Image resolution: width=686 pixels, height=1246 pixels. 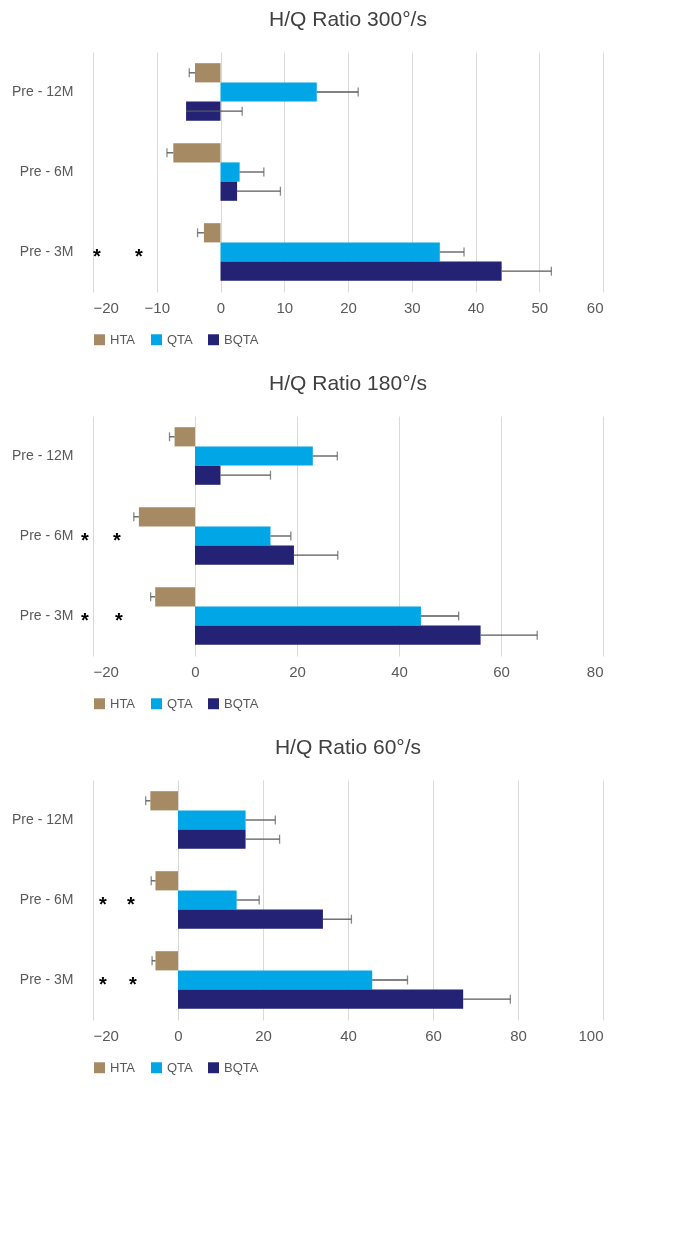 What do you see at coordinates (348, 382) in the screenshot?
I see `chart-title: H/Q Ratio 180°/s` at bounding box center [348, 382].